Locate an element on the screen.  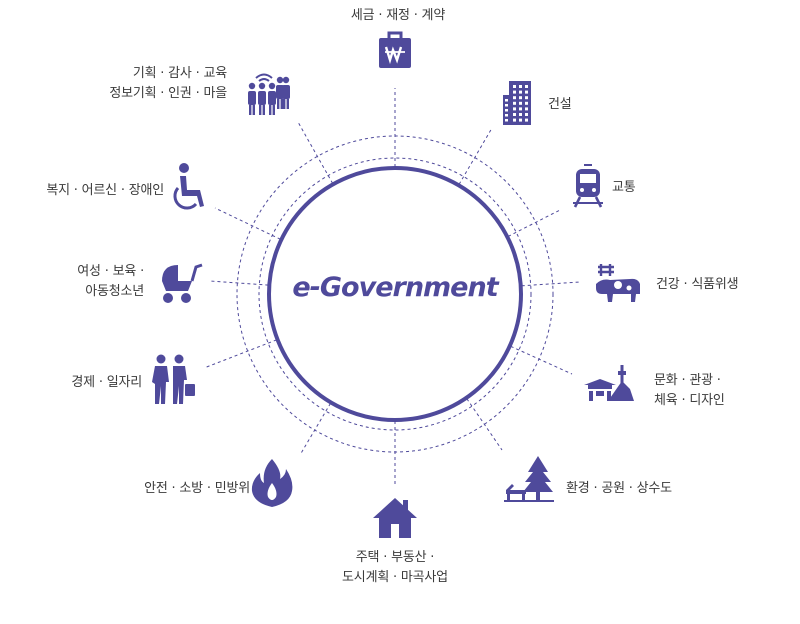
sector-label-line: 아동청소년 is located at coordinates (114, 291).